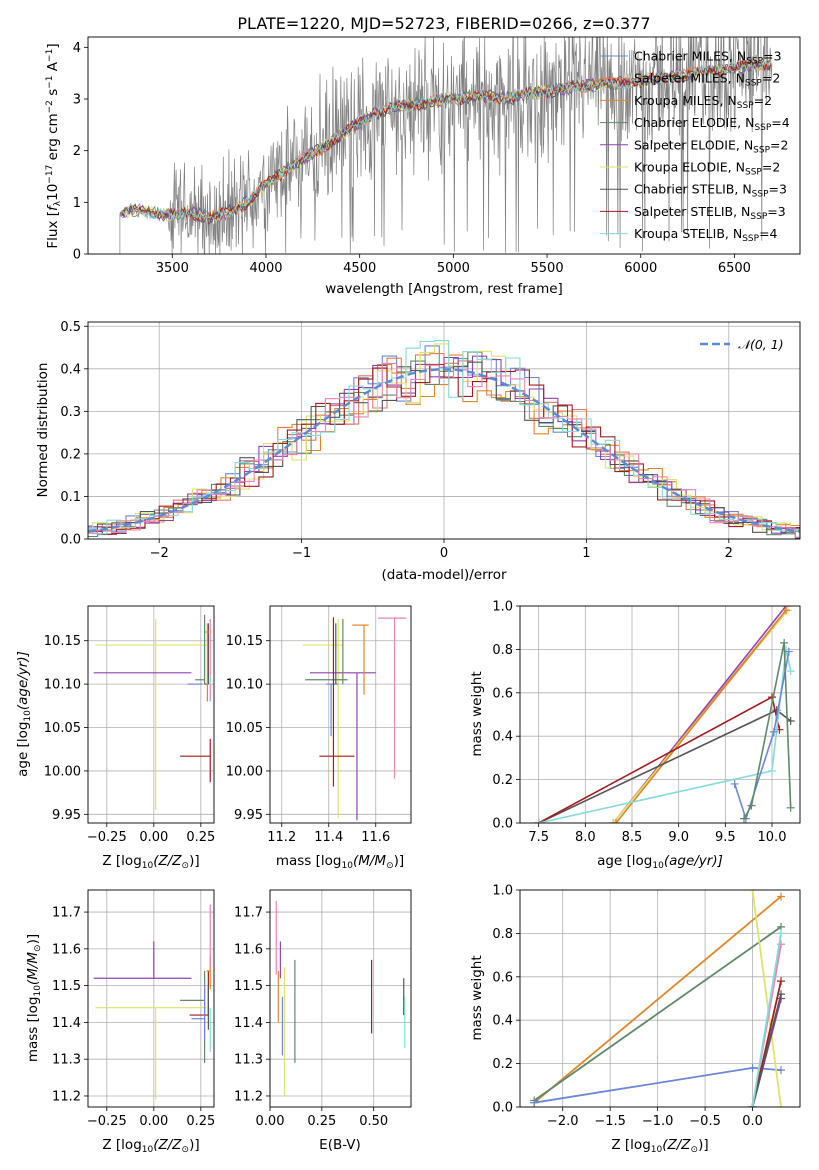  I want to click on x-tick-label: 4500, so click(359, 268).